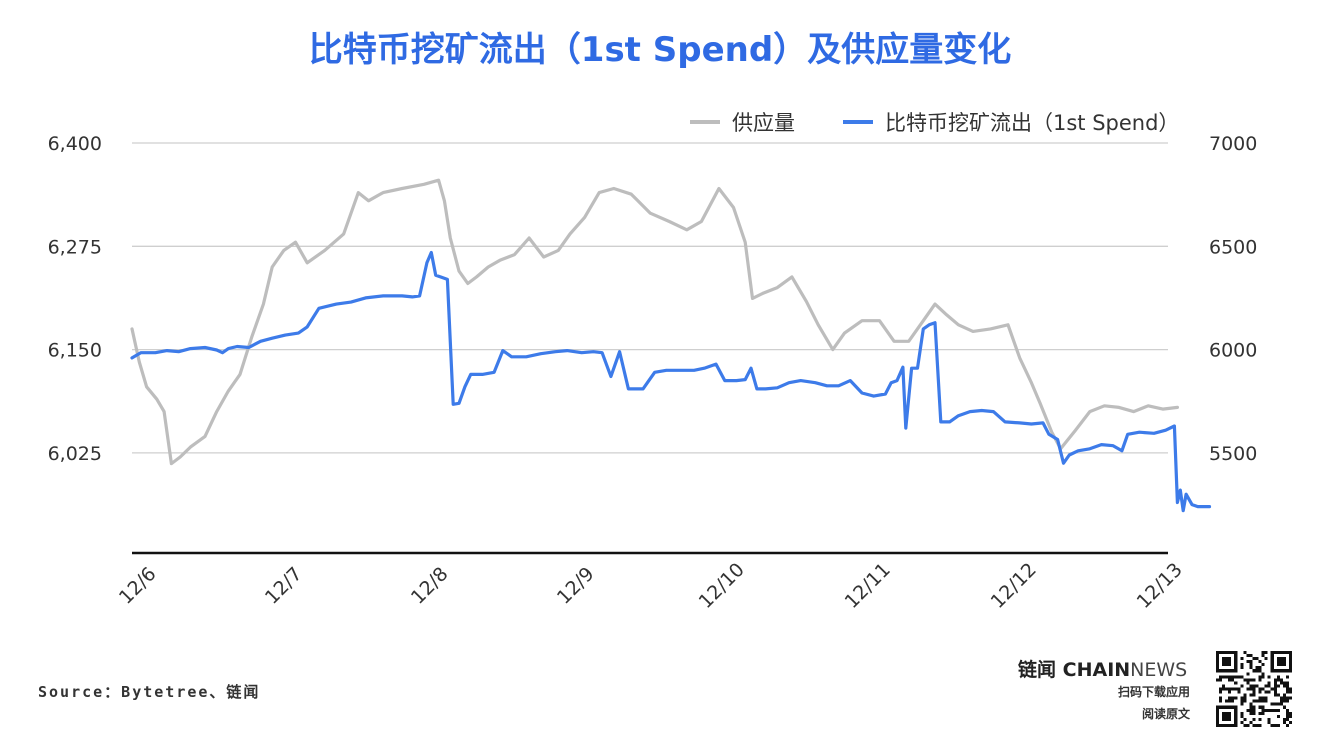  I want to click on qr-code-icon, so click(1254, 689).